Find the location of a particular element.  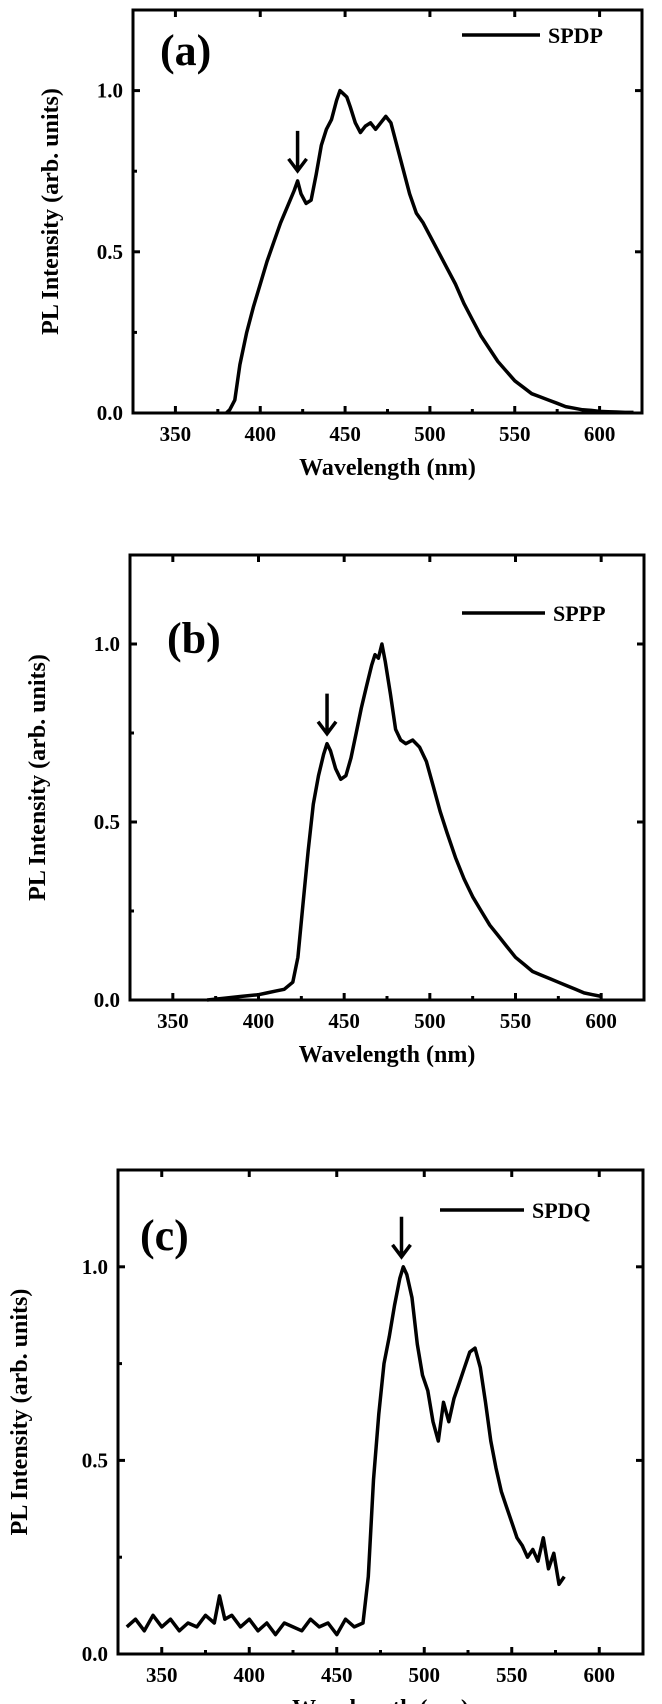

panel-label: (b) is located at coordinates (194, 638).